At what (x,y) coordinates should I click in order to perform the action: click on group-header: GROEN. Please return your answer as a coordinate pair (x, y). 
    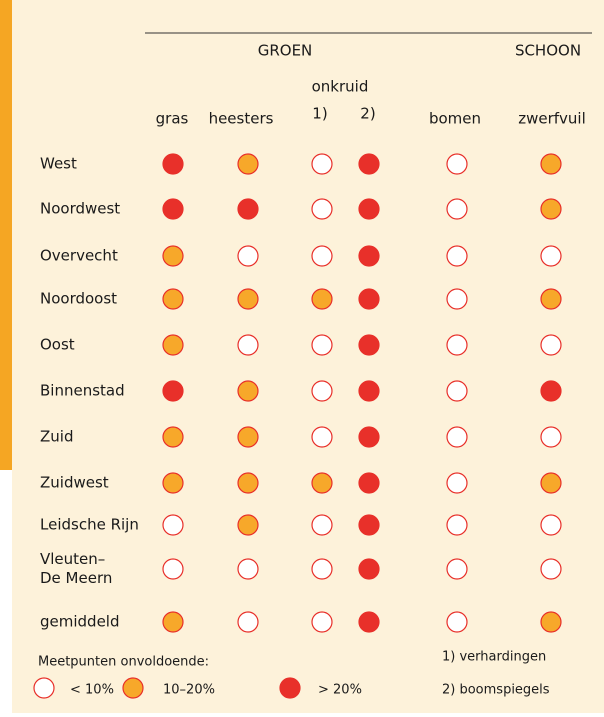
    Looking at the image, I should click on (285, 51).